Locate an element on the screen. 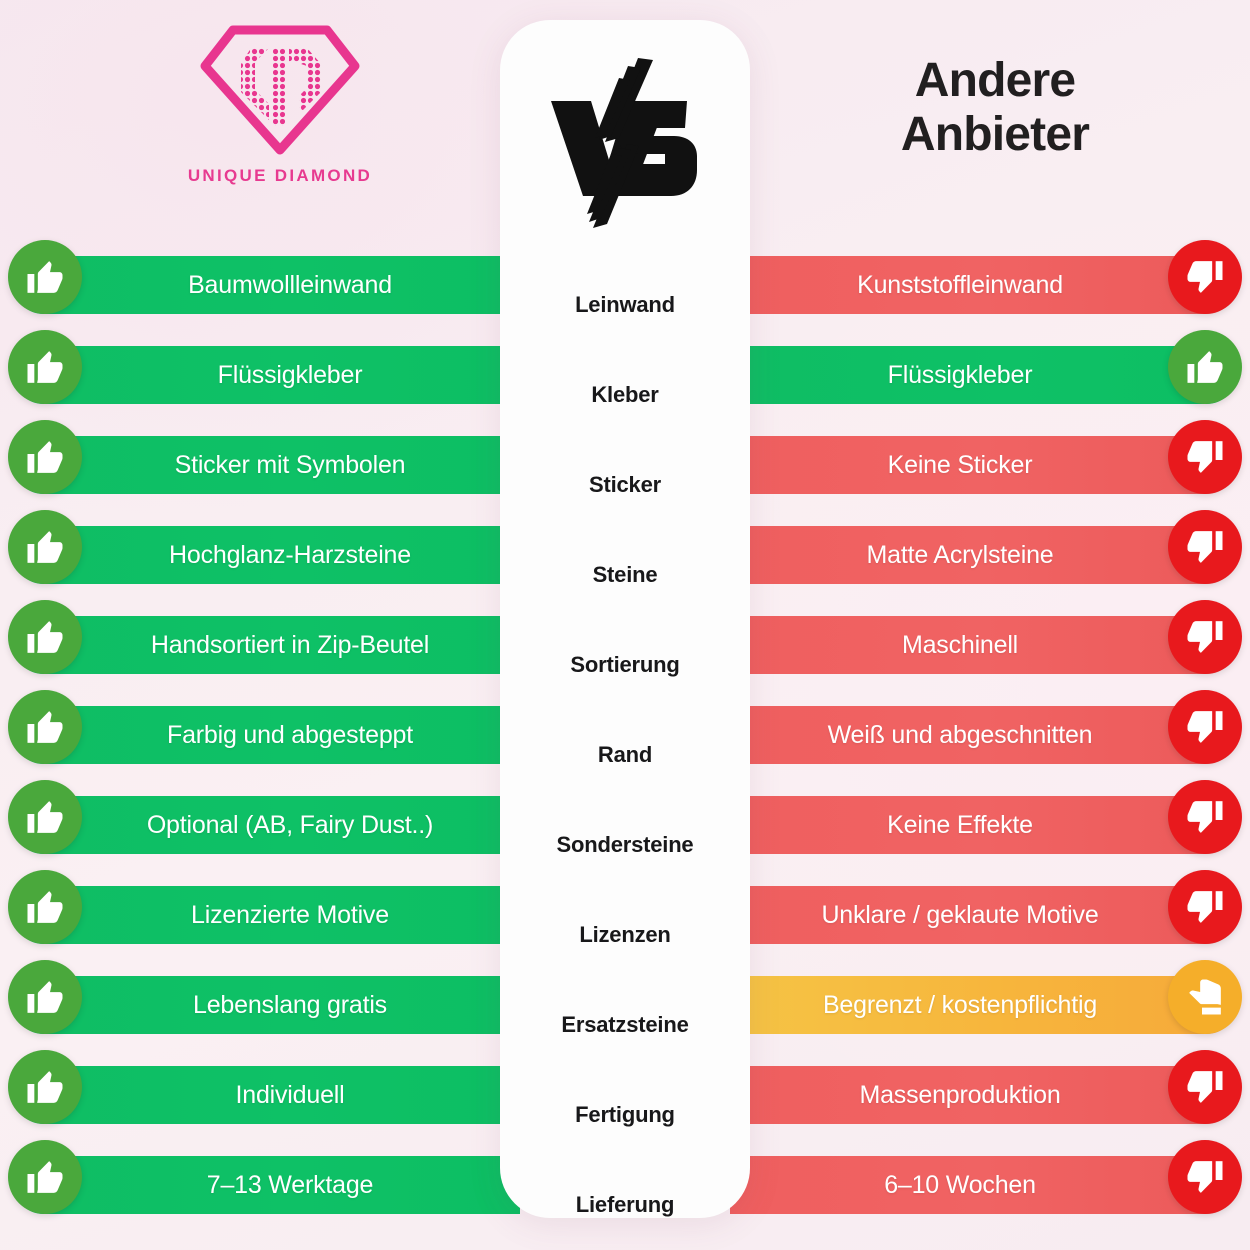 This screenshot has width=1250, height=1250. feature-label-text: Sondersteine is located at coordinates (625, 844).